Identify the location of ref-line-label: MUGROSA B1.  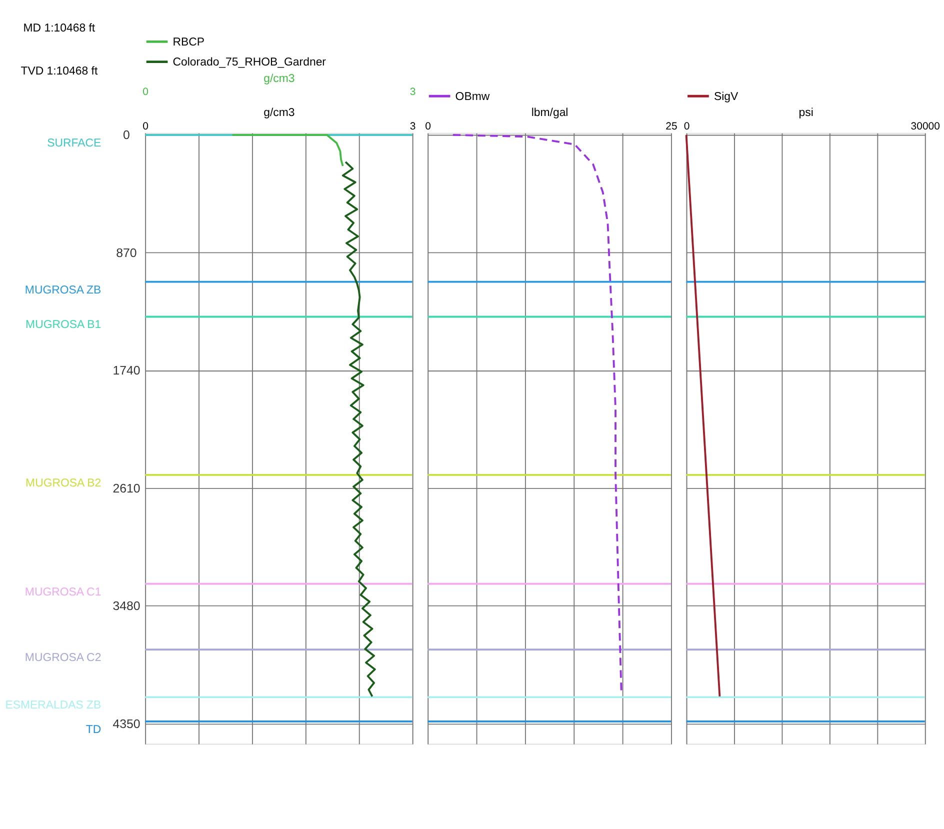
(64, 325).